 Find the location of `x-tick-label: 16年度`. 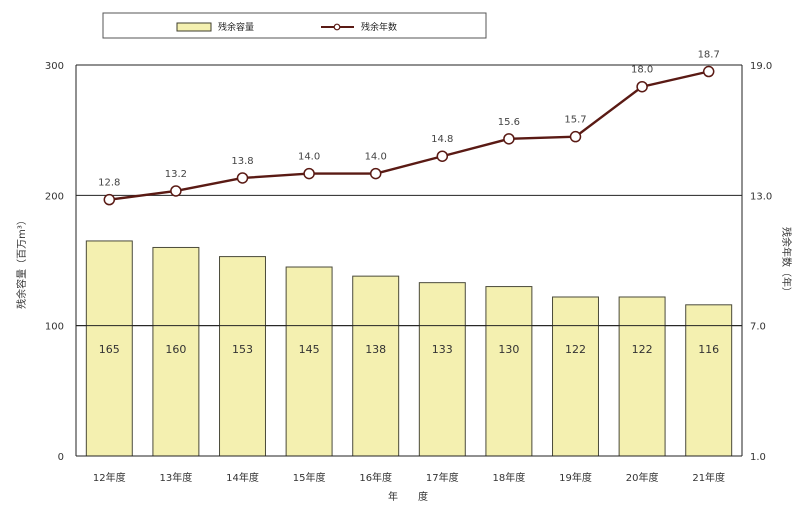

x-tick-label: 16年度 is located at coordinates (375, 477).